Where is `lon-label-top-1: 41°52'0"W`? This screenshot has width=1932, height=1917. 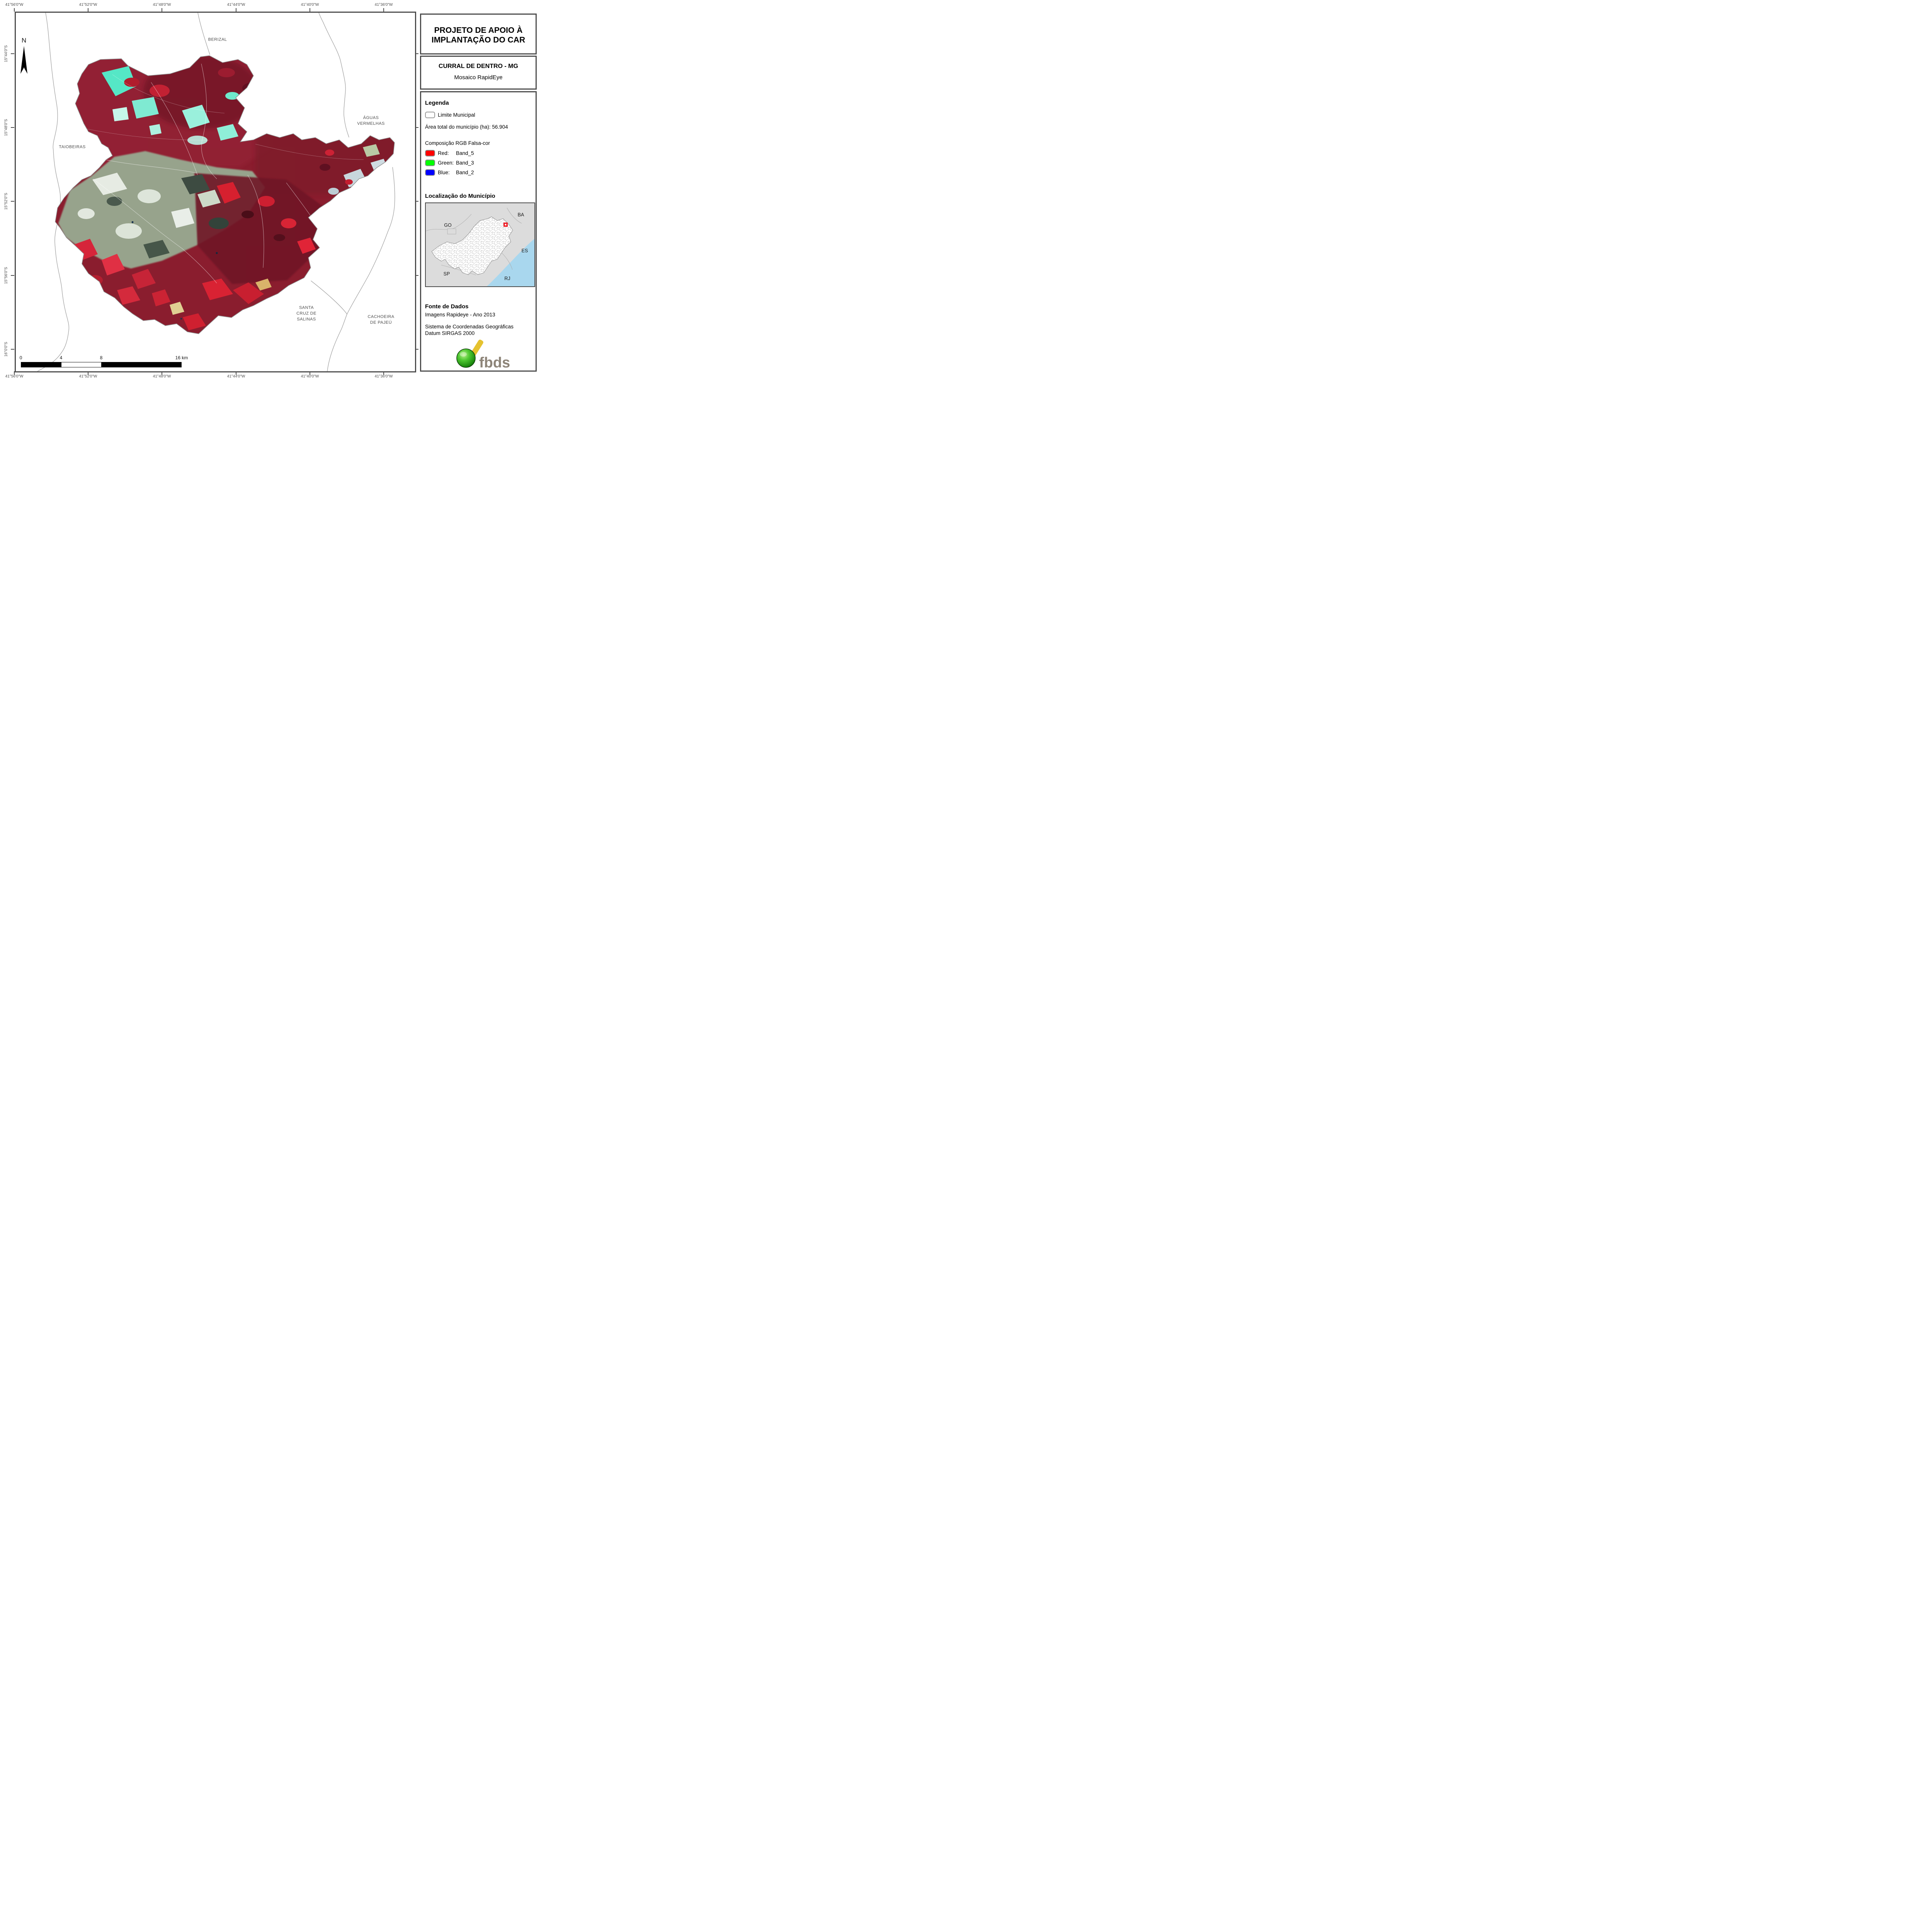
lon-label-top-1: 41°52'0"W is located at coordinates (88, 5).